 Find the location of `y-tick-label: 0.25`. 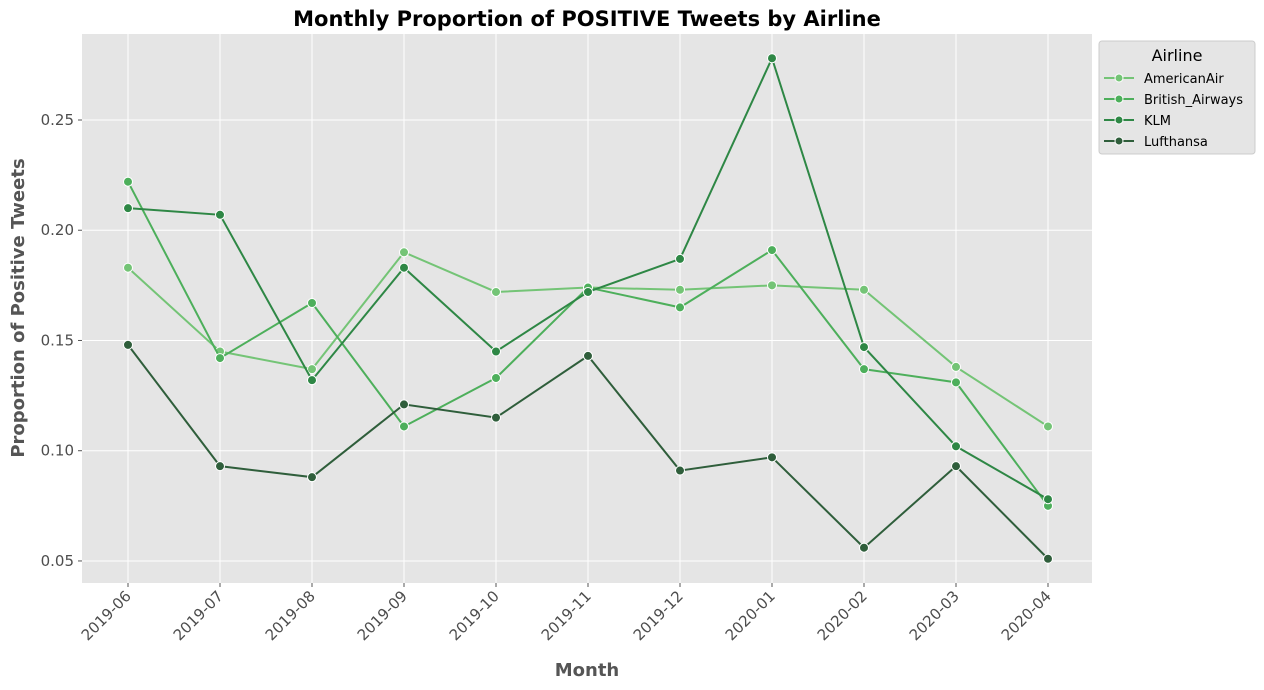

y-tick-label: 0.25 is located at coordinates (57, 120).